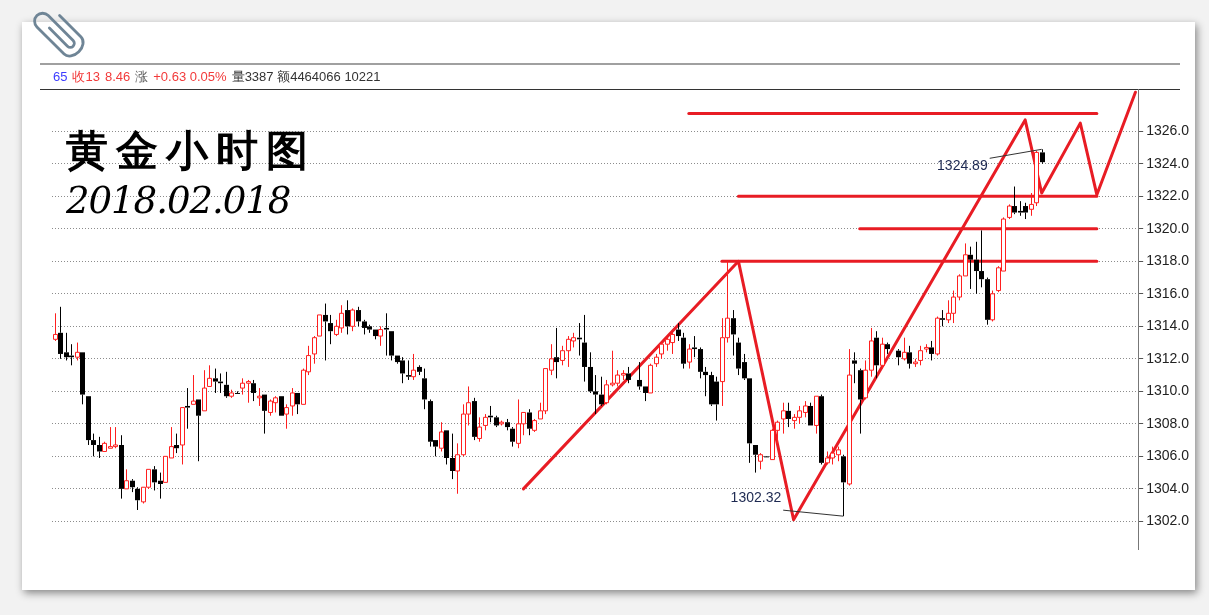 Image resolution: width=1209 pixels, height=615 pixels. What do you see at coordinates (306, 76) in the screenshot?
I see `text: 量3387 额4464066 10221` at bounding box center [306, 76].